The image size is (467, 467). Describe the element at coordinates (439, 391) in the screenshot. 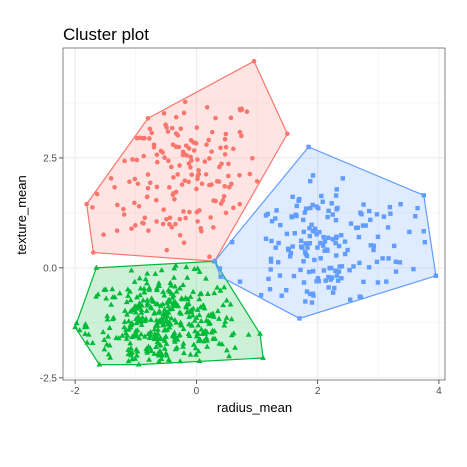

I see `x-tick-label: 4` at that location.